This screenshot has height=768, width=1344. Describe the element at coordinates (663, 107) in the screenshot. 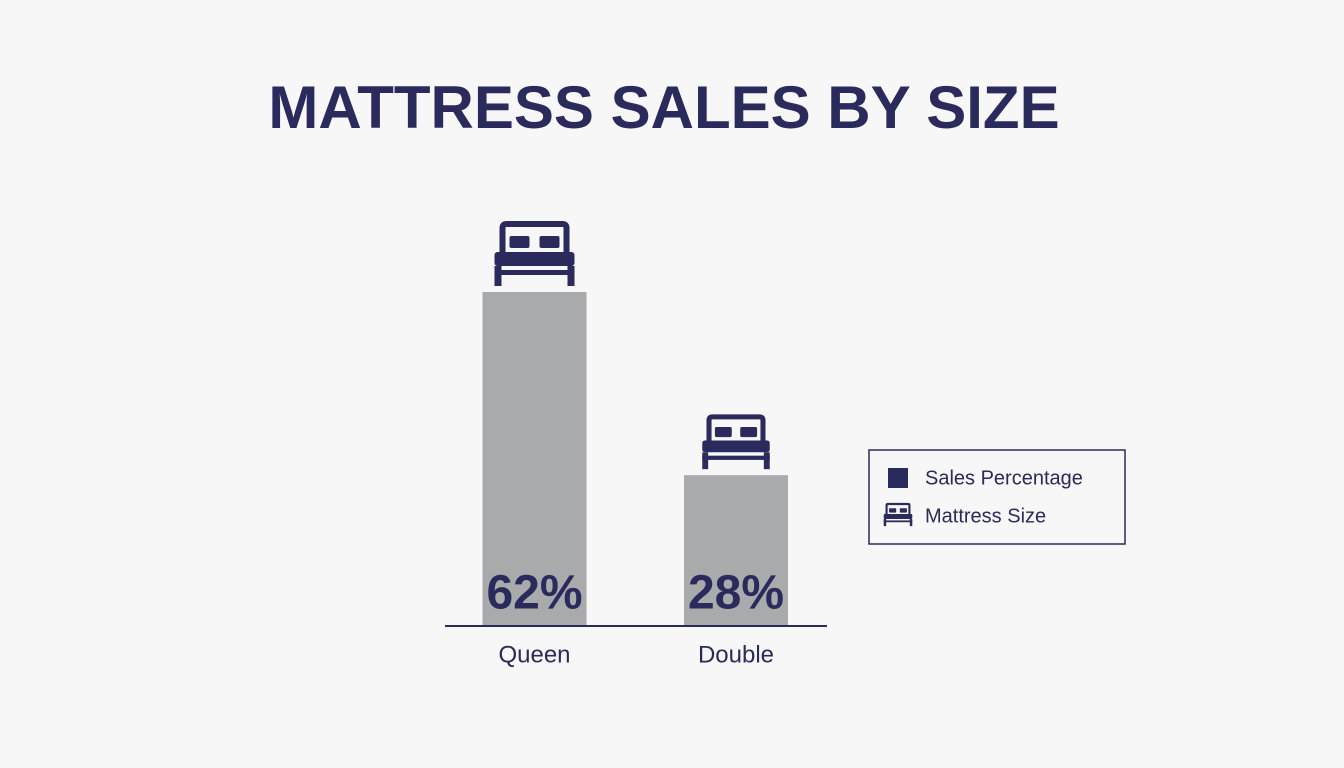

I see `chart-title: MATTRESS SALES BY SIZE` at that location.